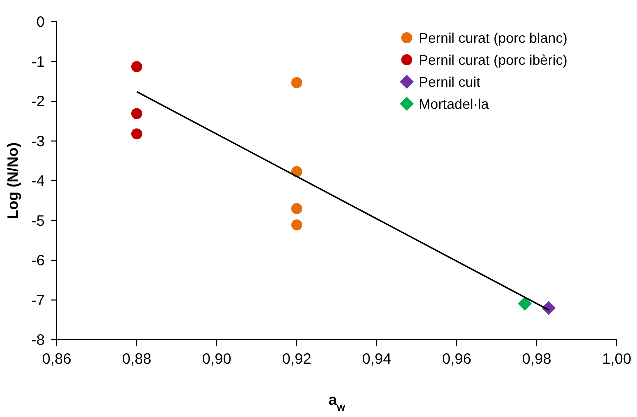  What do you see at coordinates (40, 22) in the screenshot?
I see `y-tick-label: 0` at bounding box center [40, 22].